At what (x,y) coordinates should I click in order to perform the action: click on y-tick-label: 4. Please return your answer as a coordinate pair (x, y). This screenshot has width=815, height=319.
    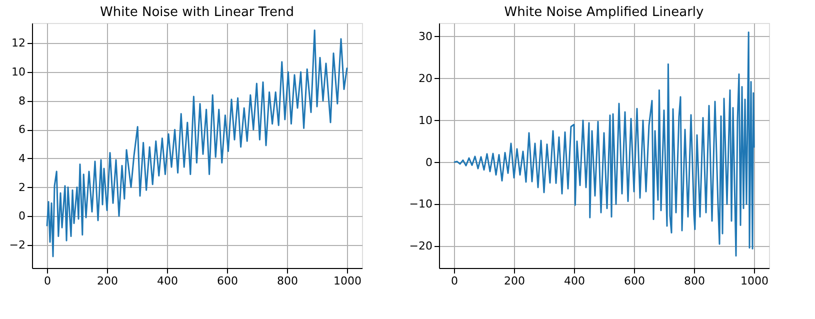
    Looking at the image, I should click on (22, 158).